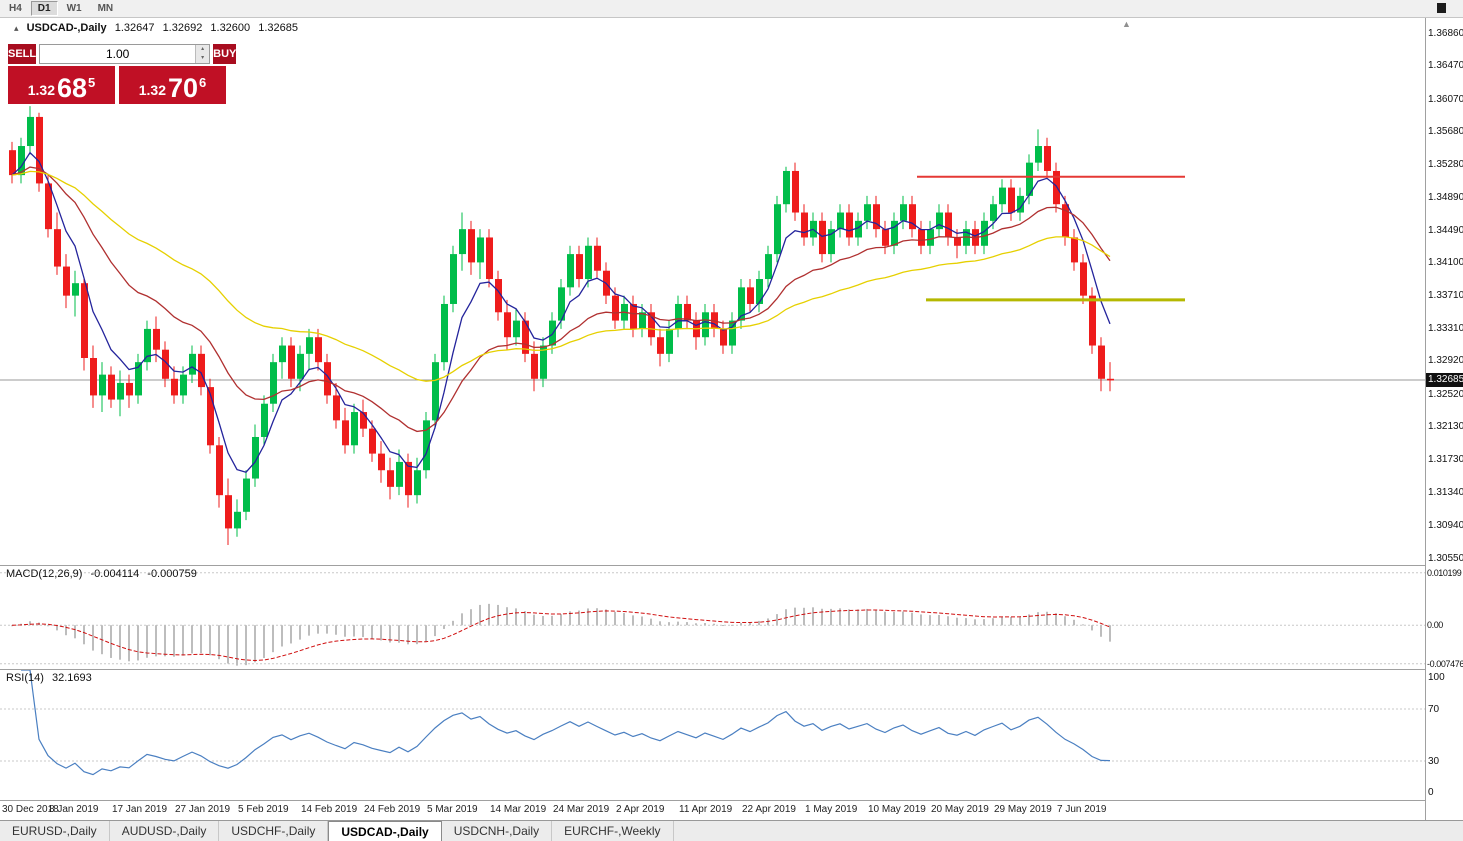 The width and height of the screenshot is (1463, 841). What do you see at coordinates (1445, 526) in the screenshot?
I see `price-scale-label: 1.30940` at bounding box center [1445, 526].